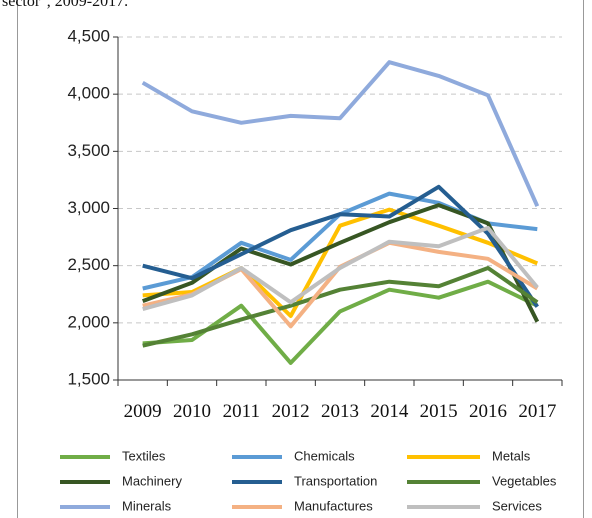 This screenshot has width=592, height=518. I want to click on chart-title: sector", 2009-2017., so click(65, 5).